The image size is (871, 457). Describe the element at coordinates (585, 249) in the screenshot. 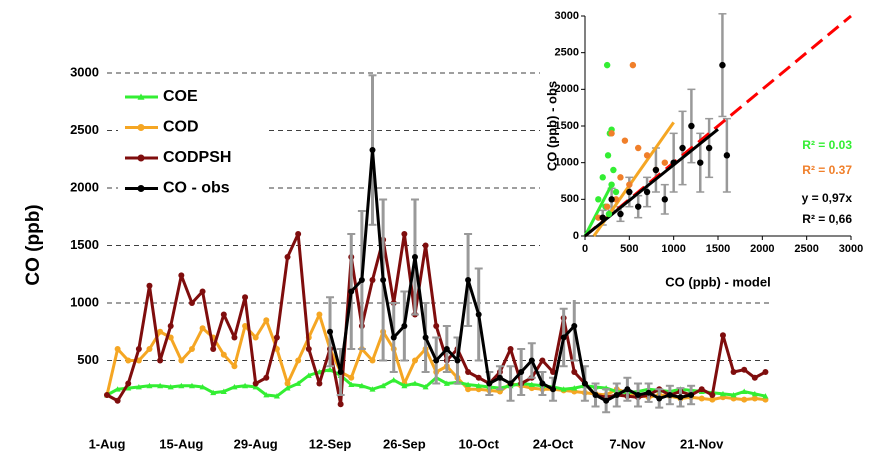

I see `x-tick-label: 0` at that location.